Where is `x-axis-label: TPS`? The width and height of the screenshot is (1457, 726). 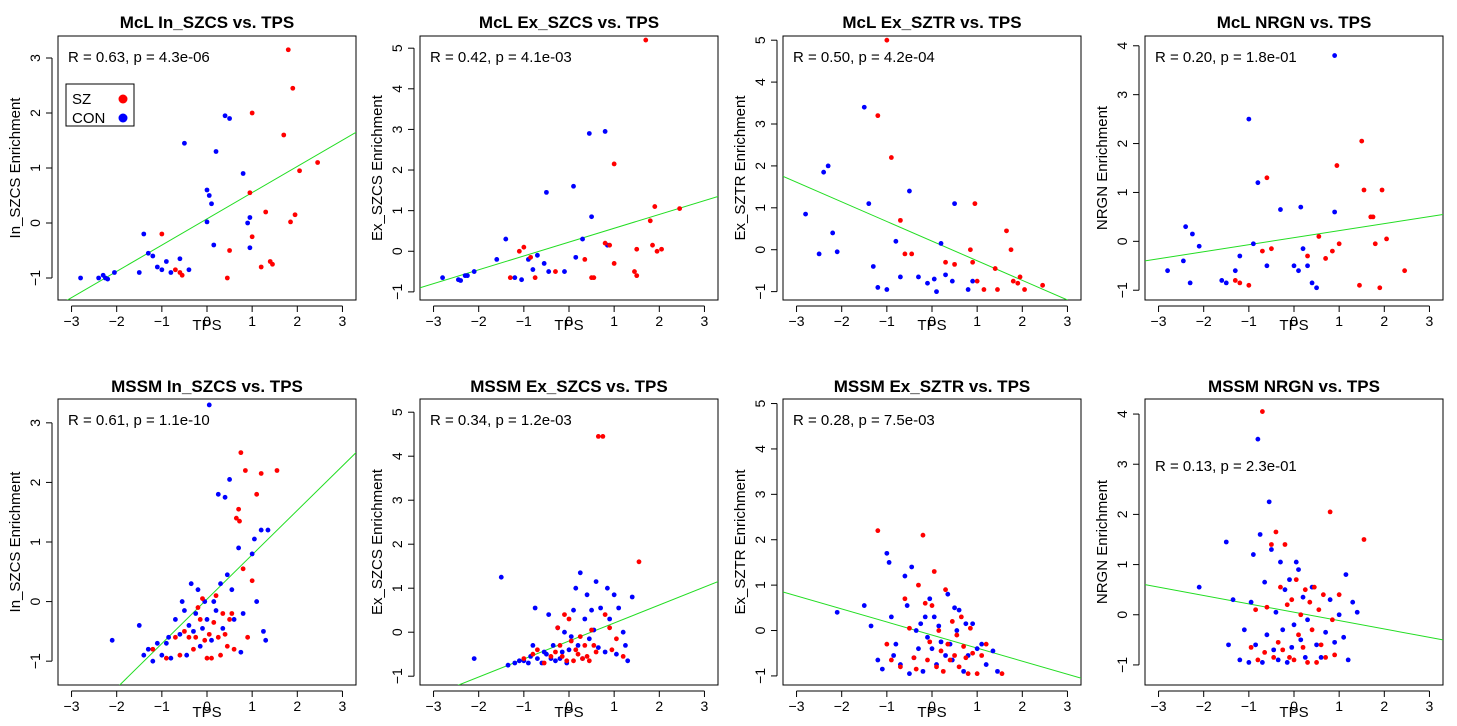 x-axis-label: TPS is located at coordinates (1293, 712).